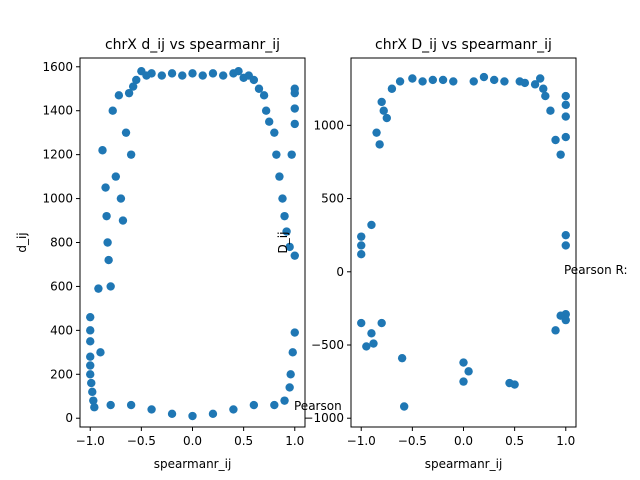  What do you see at coordinates (463, 45) in the screenshot?
I see `right-chart-title: chrX D_ij vs spearmanr_ij` at bounding box center [463, 45].